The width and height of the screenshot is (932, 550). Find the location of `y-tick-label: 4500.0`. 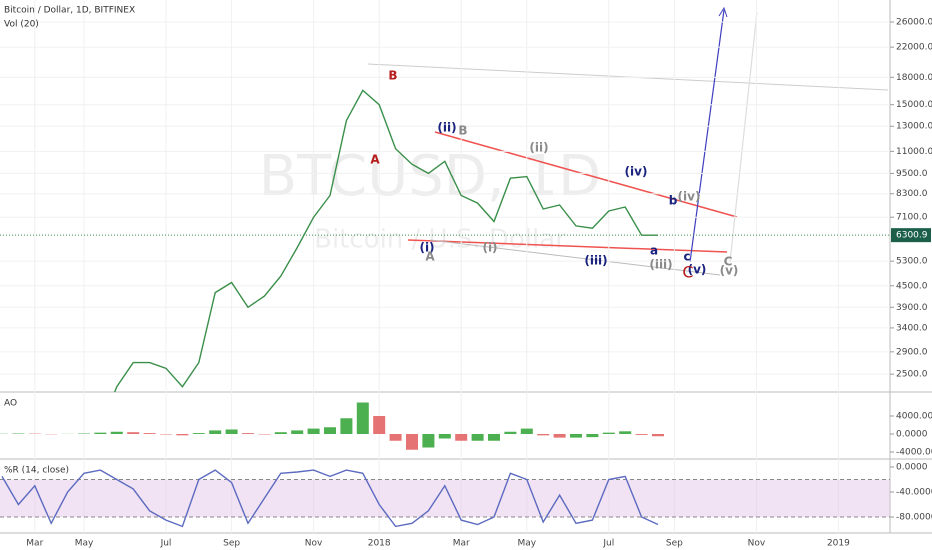

y-tick-label: 4500.0 is located at coordinates (912, 286).